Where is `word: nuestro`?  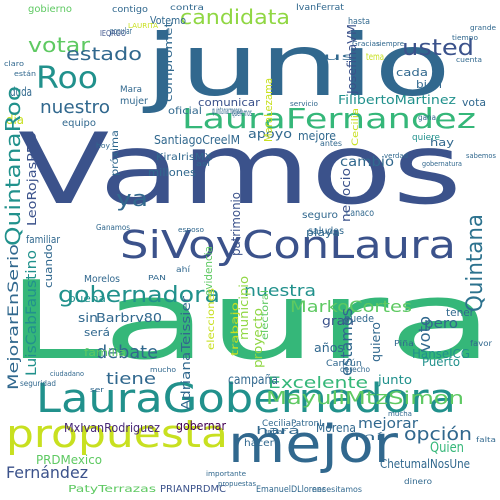
word: nuestro is located at coordinates (75, 107).